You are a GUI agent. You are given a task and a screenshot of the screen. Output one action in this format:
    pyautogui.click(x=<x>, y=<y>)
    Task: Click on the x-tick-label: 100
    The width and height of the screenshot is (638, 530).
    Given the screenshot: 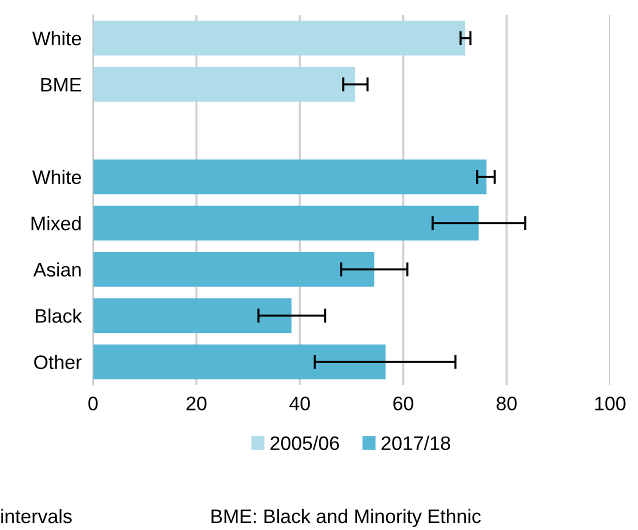 What is the action you would take?
    pyautogui.click(x=610, y=403)
    